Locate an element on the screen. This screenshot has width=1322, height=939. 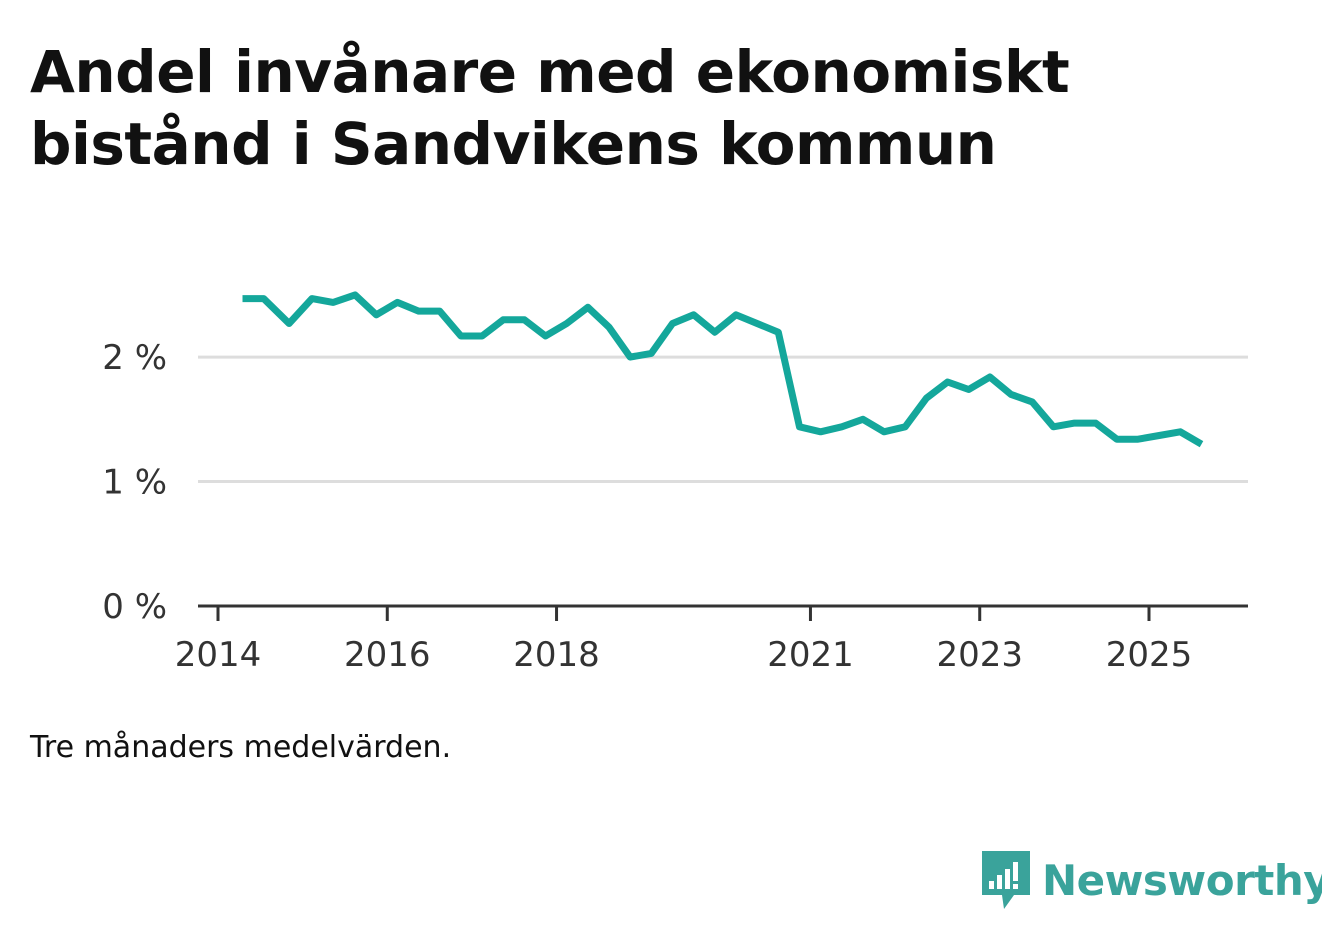
y-tick-label: 2 % is located at coordinates (134, 358).